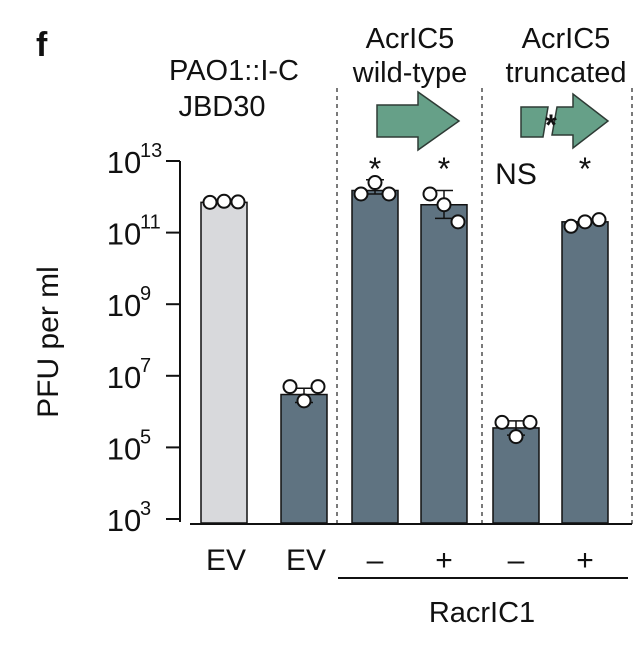  What do you see at coordinates (482, 613) in the screenshot?
I see `racric1-label: RacrIC1` at bounding box center [482, 613].